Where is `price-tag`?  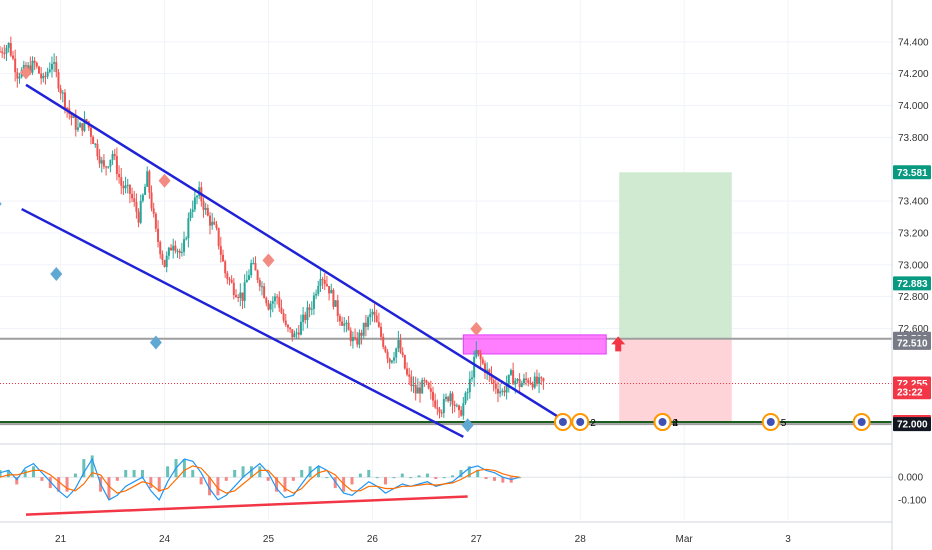 price-tag is located at coordinates (912, 172).